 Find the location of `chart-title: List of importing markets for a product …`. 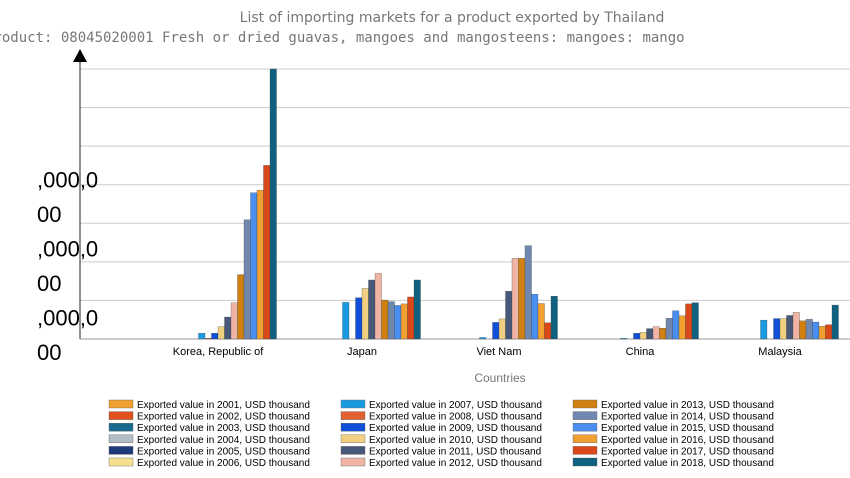

chart-title: List of importing markets for a product … is located at coordinates (452, 18).